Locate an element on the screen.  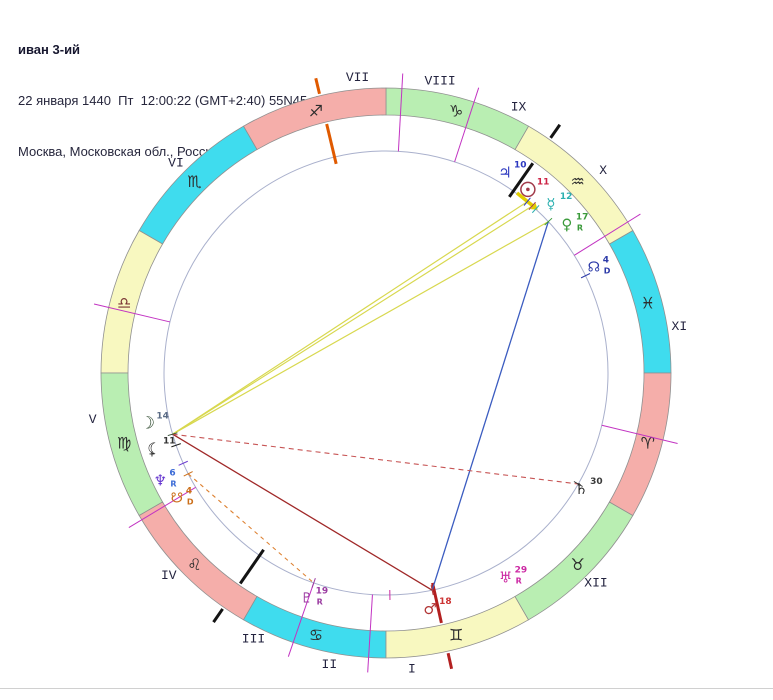
sign-glyph-leo: ♌ is located at coordinates (194, 564).